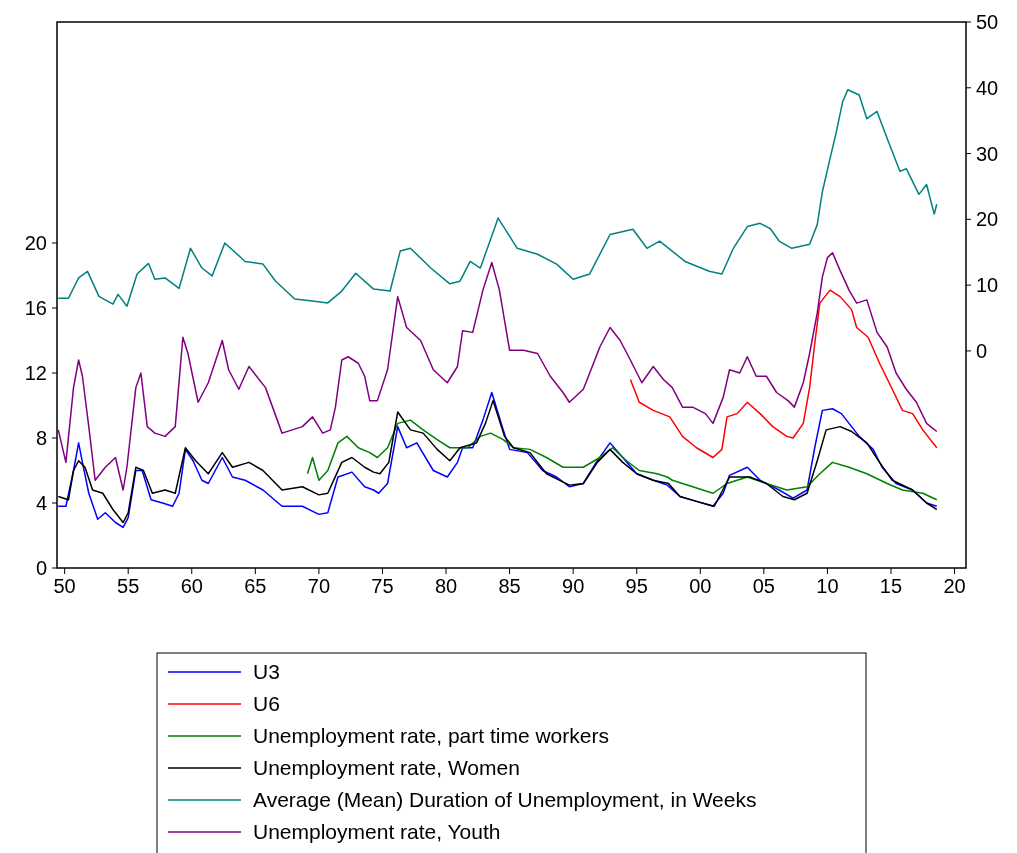 The image size is (1017, 853). I want to click on y-tick-label: 0, so click(41, 568).